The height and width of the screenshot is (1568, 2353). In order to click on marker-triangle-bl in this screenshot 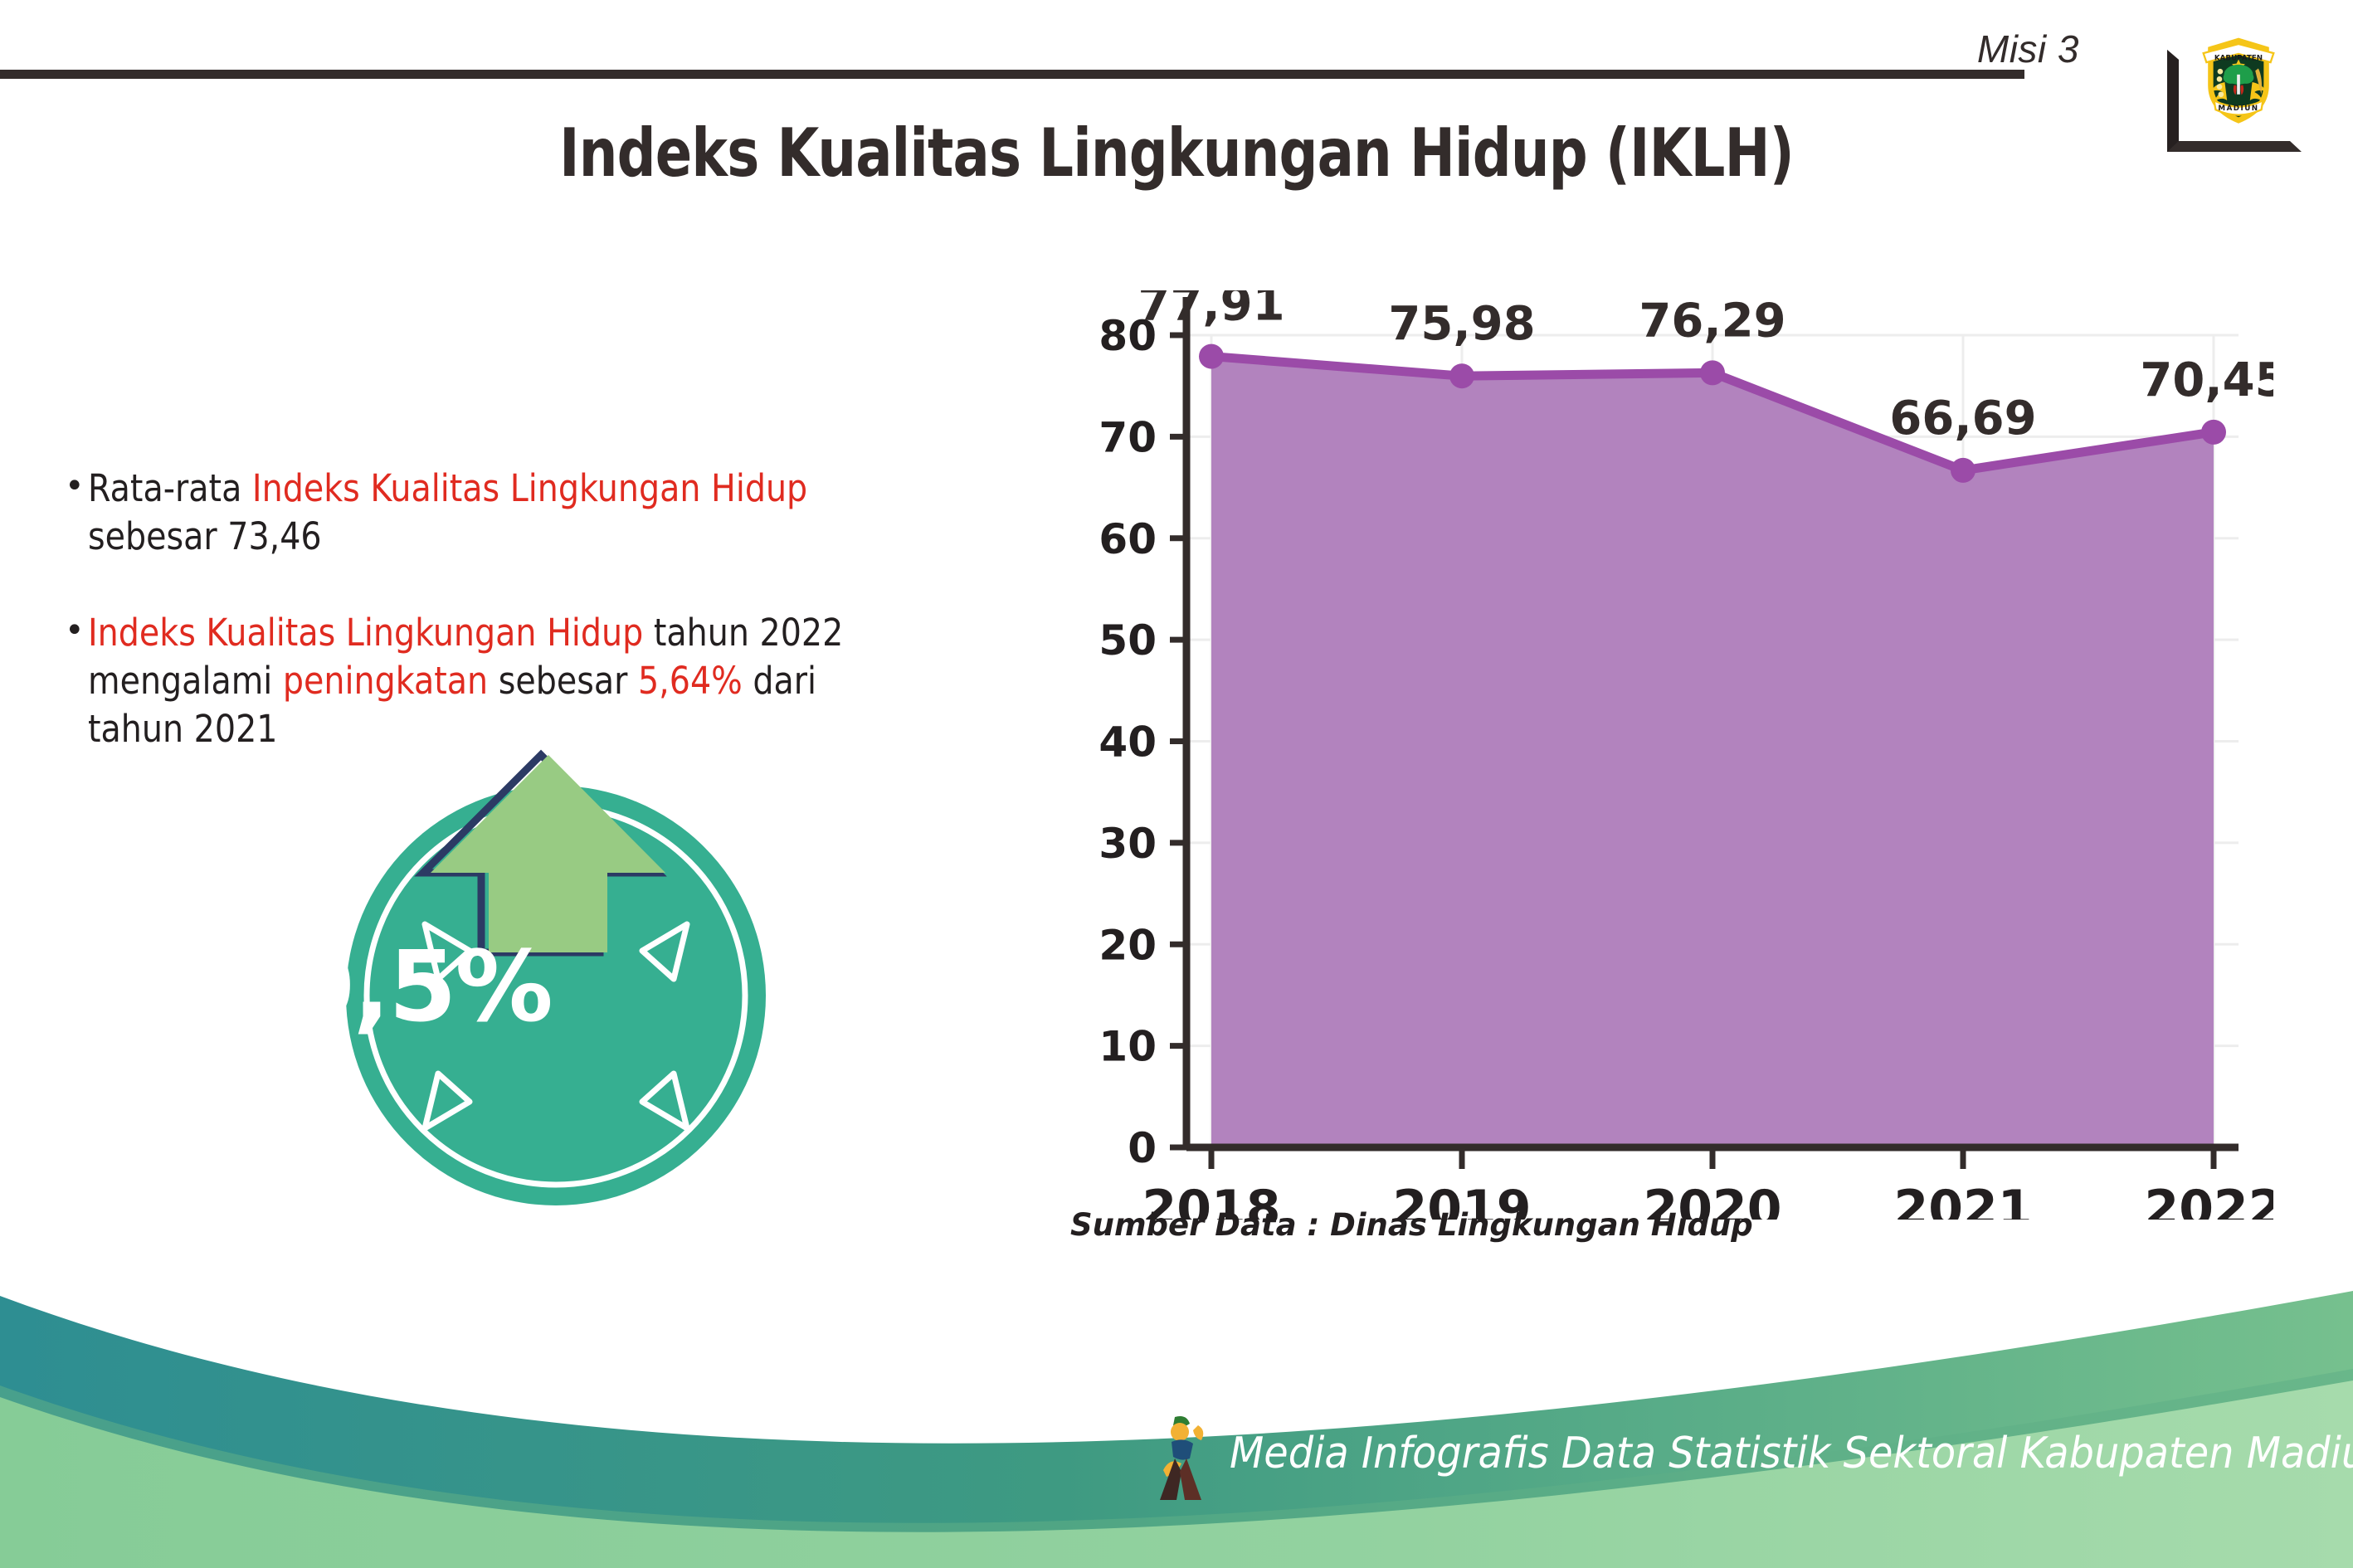, I will do `click(447, 1101)`.